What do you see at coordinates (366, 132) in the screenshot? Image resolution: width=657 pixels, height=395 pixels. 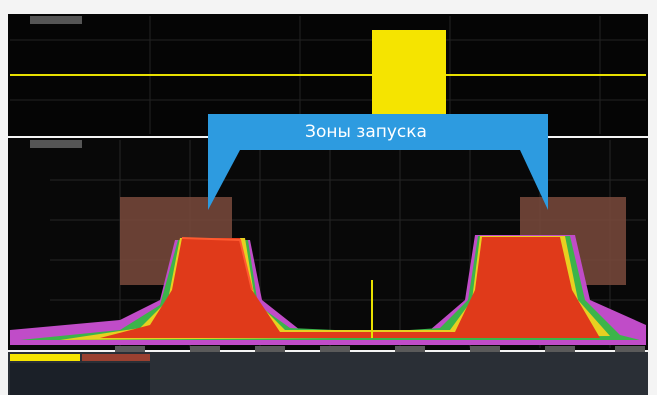 I see `callout-label: Зоны запуска` at bounding box center [366, 132].